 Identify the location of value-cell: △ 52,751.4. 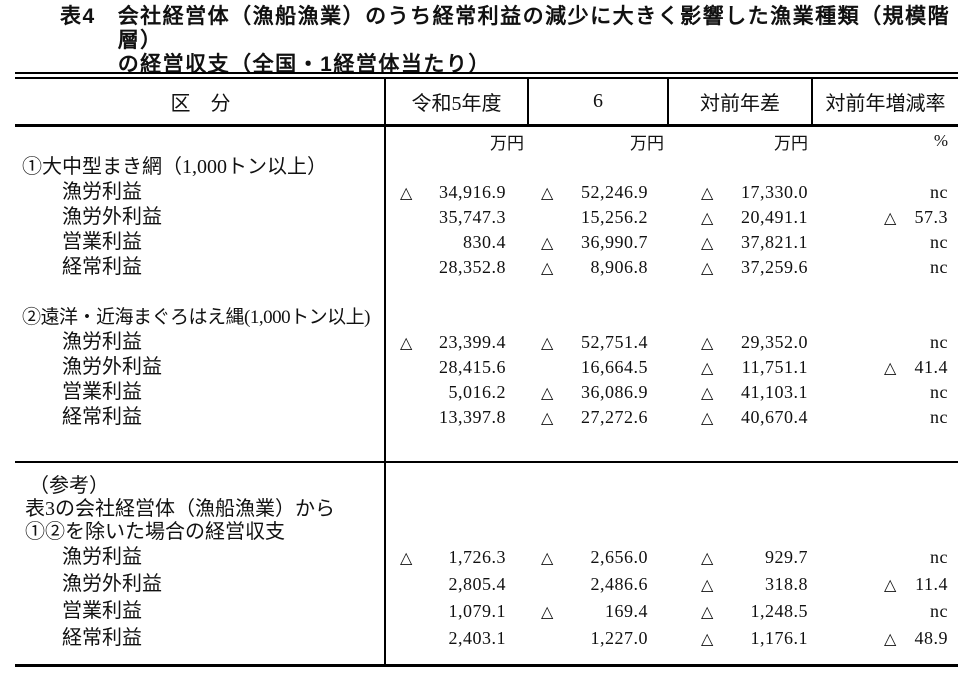
(599, 342).